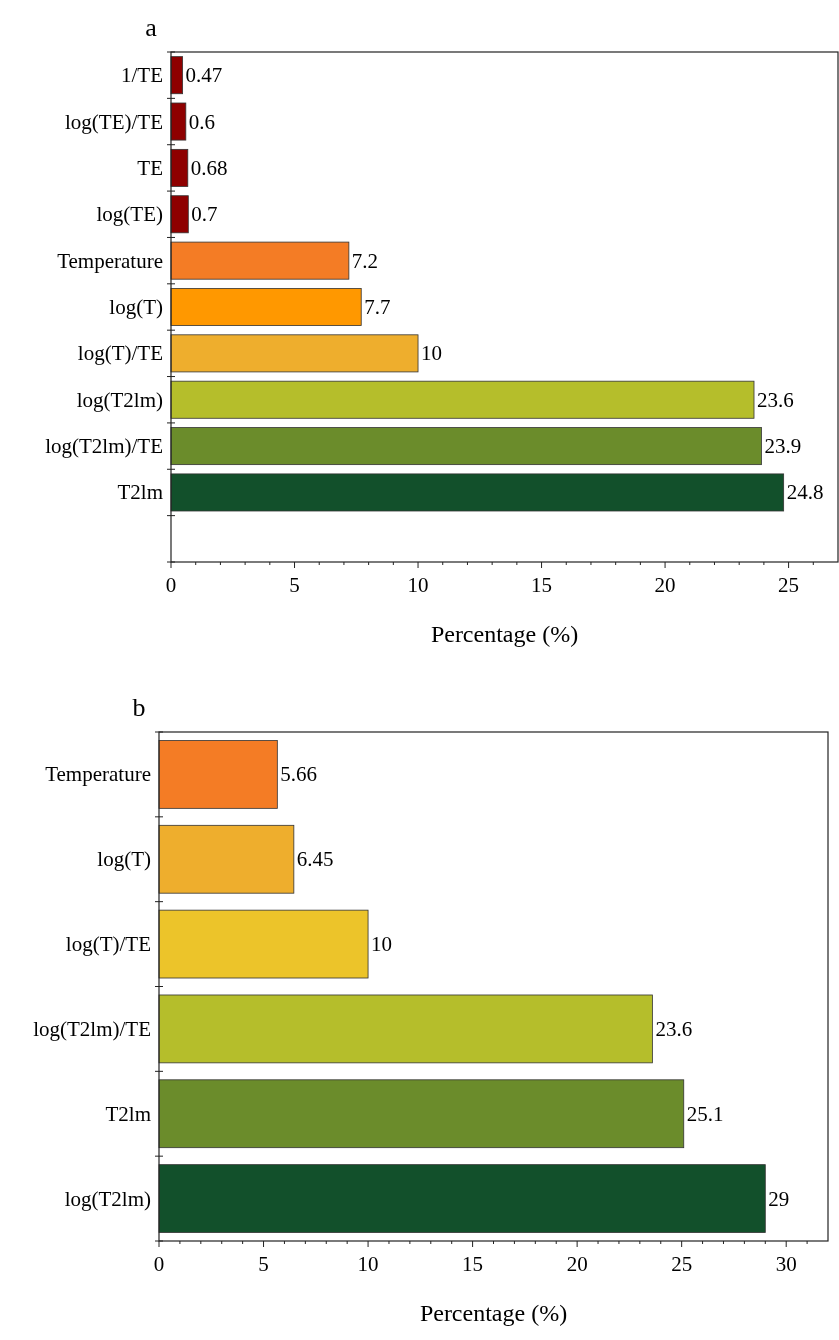  Describe the element at coordinates (805, 492) in the screenshot. I see `data-label: 24.8` at that location.